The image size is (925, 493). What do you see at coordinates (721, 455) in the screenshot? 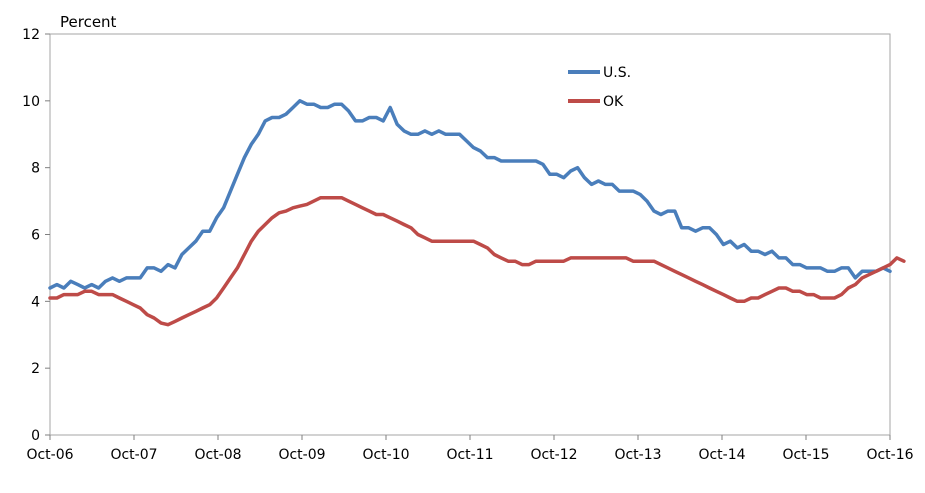
I see `x-tick-label: Oct-14` at bounding box center [721, 455].